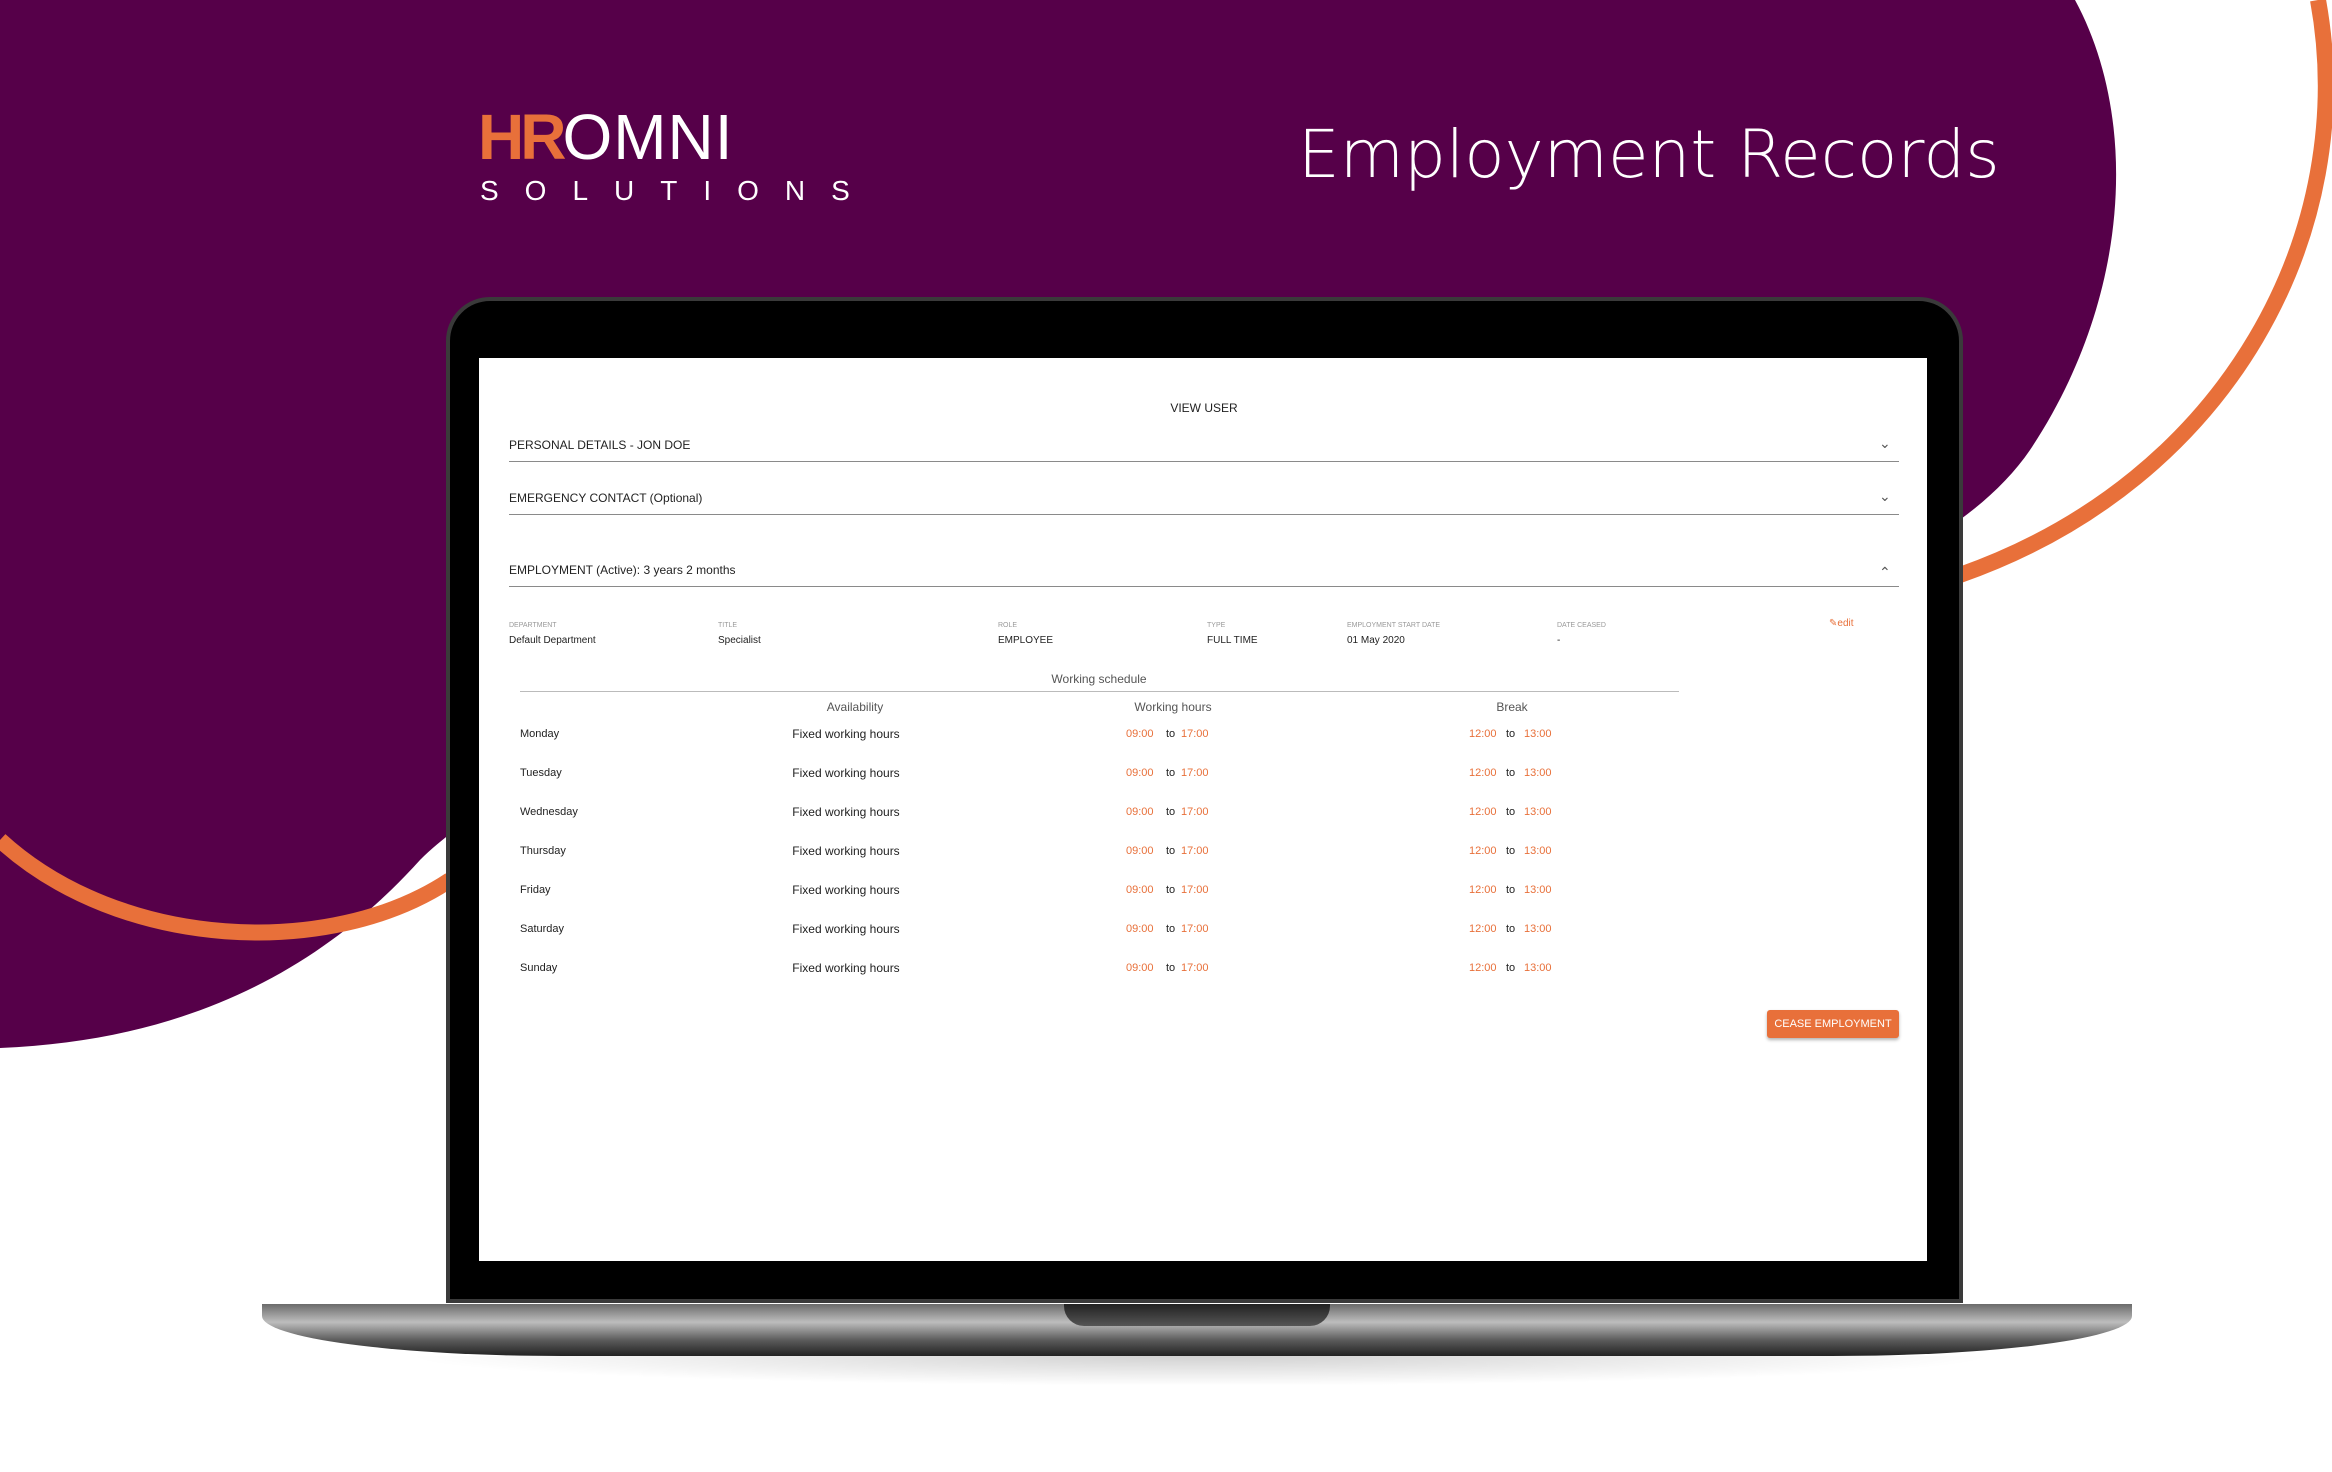  Describe the element at coordinates (1845, 623) in the screenshot. I see `edit-label: edit` at that location.